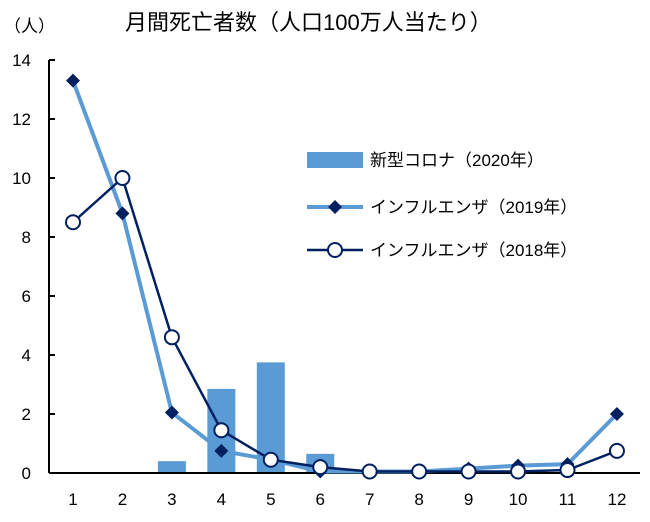  Describe the element at coordinates (616, 499) in the screenshot. I see `x-tick-label: 12` at that location.